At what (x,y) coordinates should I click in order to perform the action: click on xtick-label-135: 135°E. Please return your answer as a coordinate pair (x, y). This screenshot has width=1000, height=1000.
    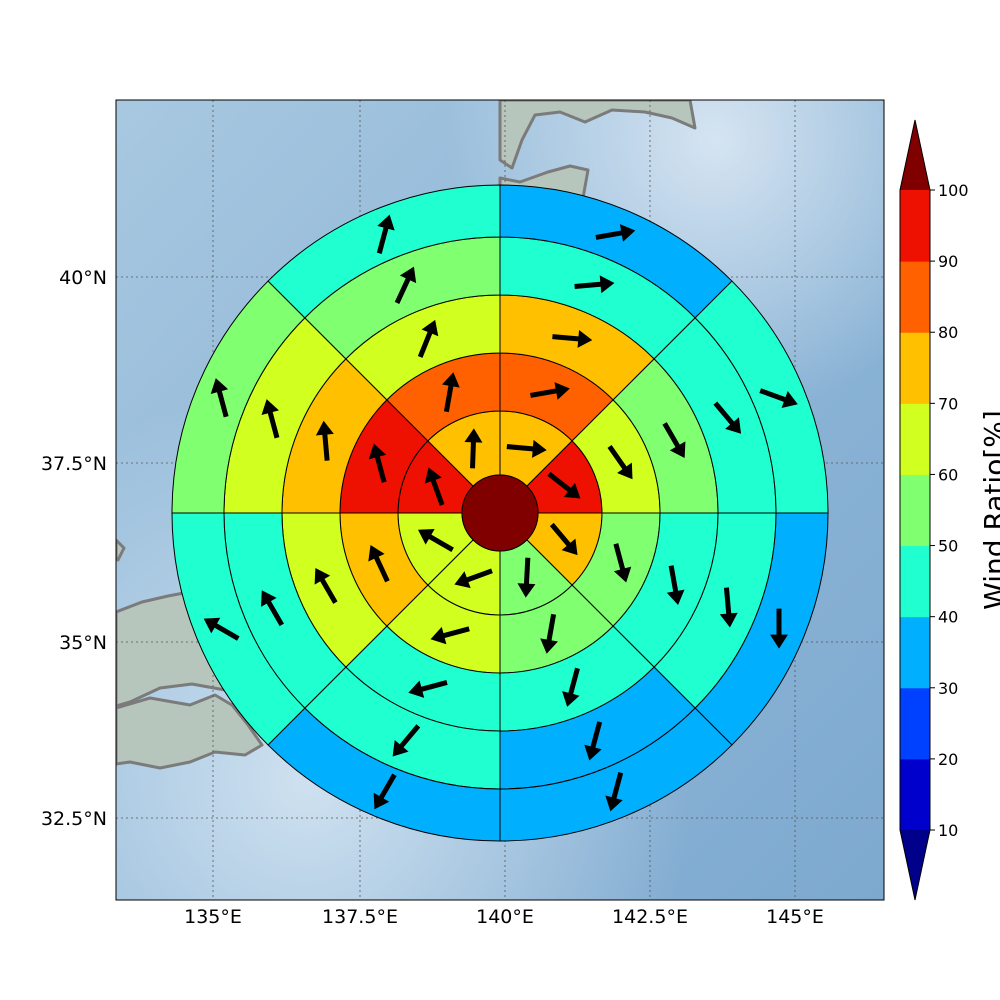
    Looking at the image, I should click on (213, 917).